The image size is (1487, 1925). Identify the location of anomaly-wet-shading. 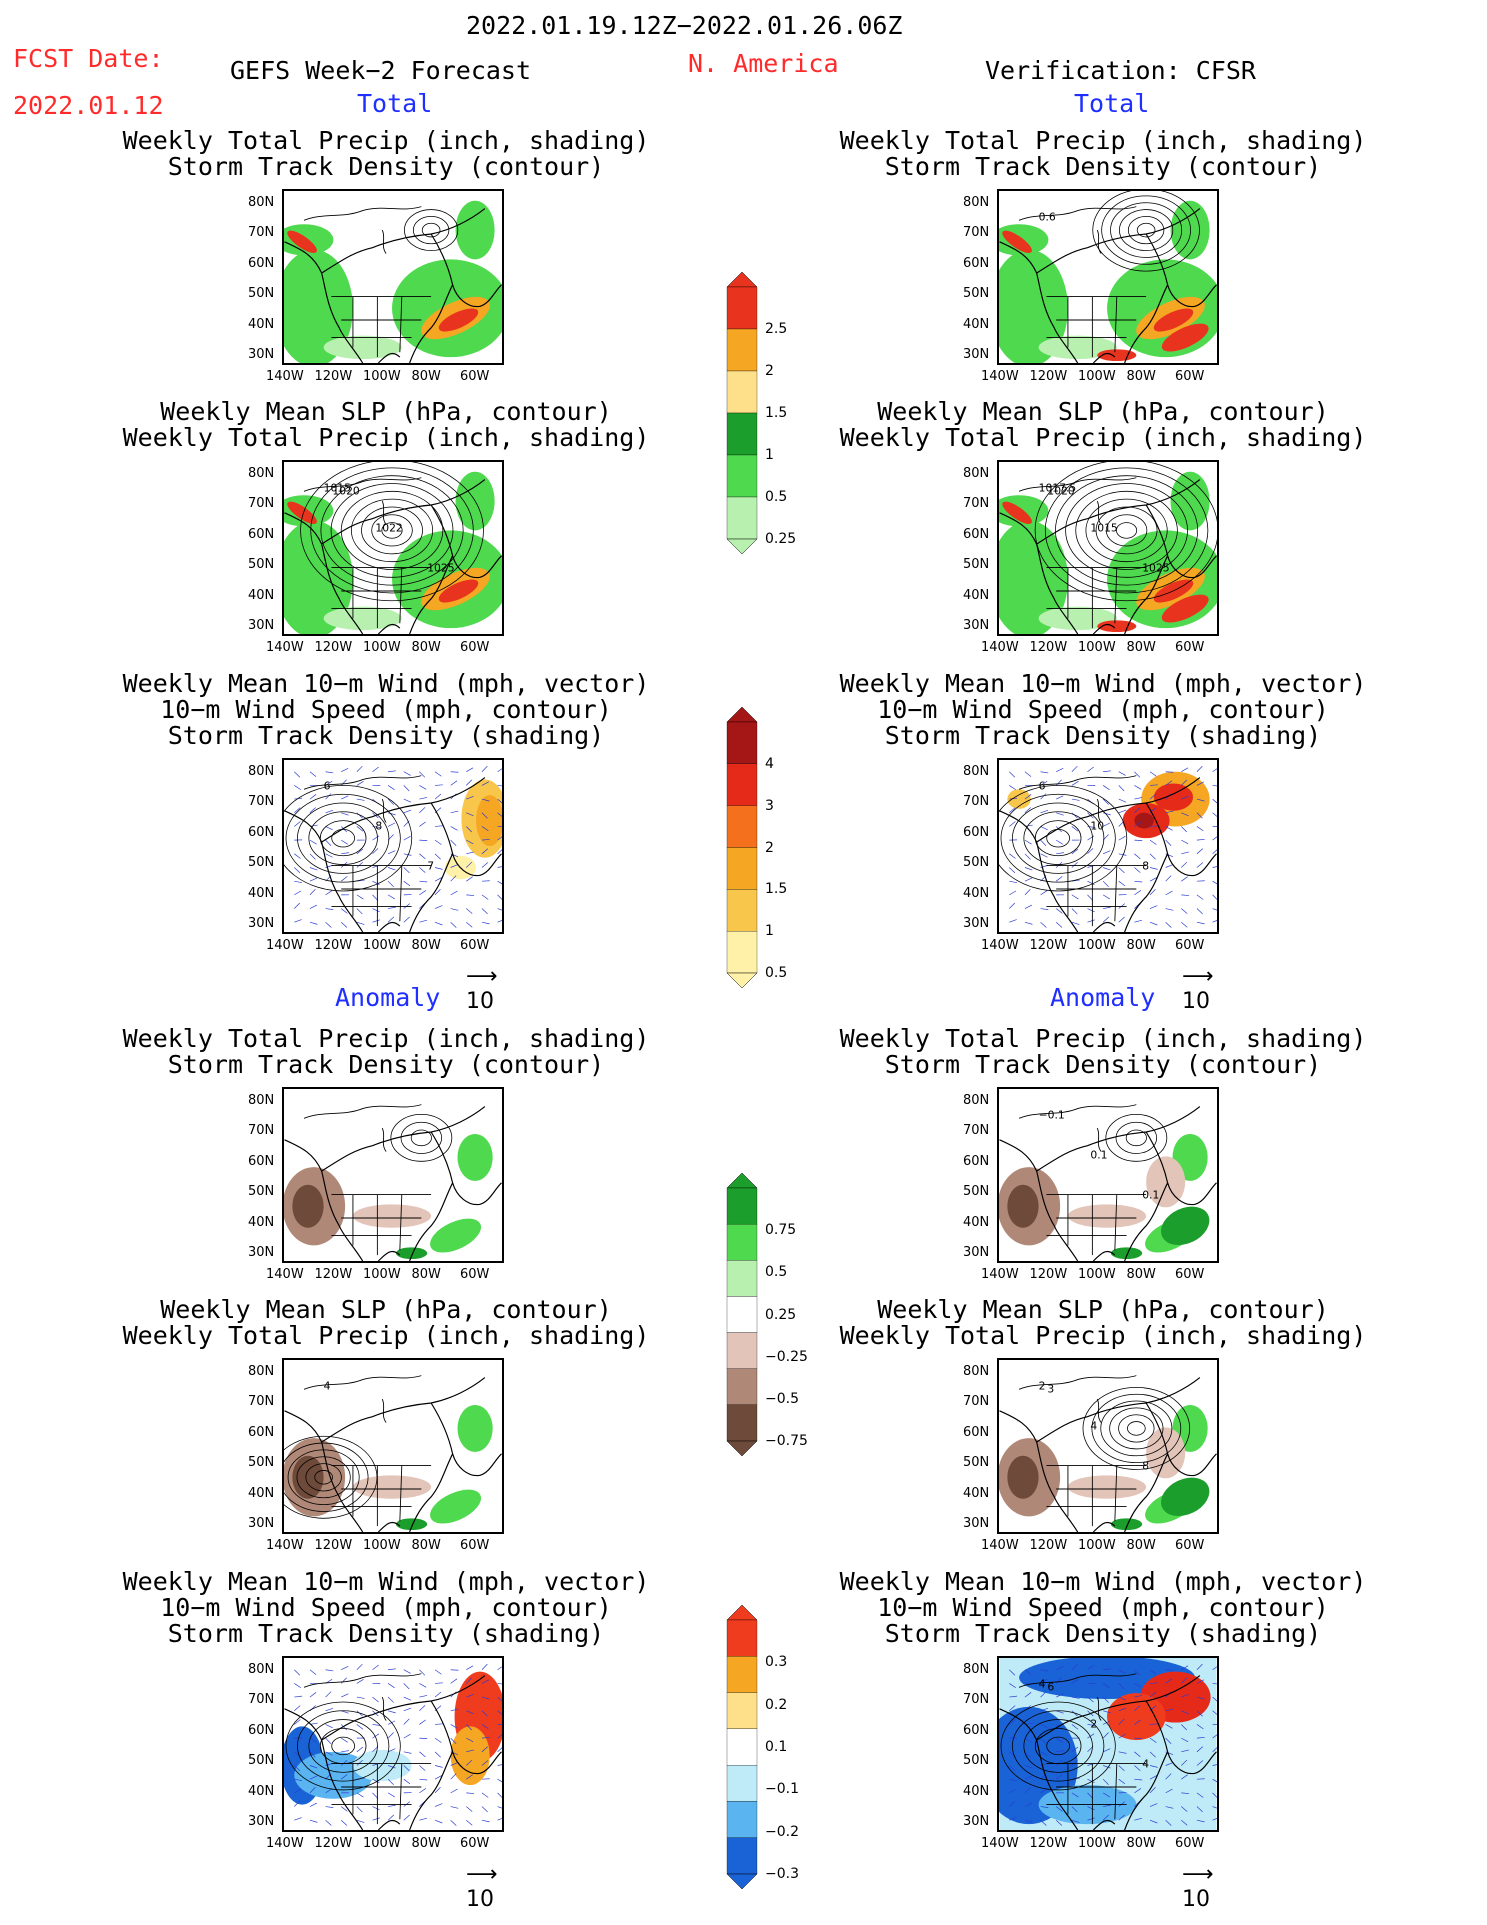
(456, 1235).